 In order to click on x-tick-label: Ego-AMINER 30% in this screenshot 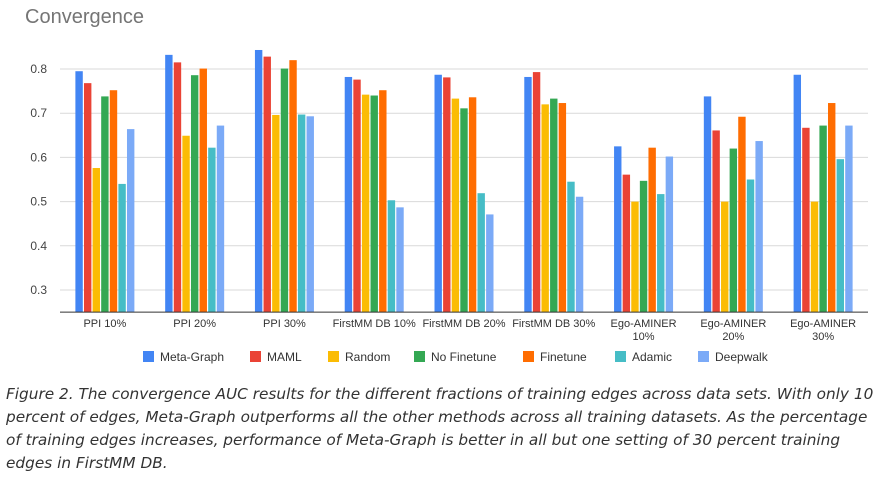, I will do `click(823, 330)`.